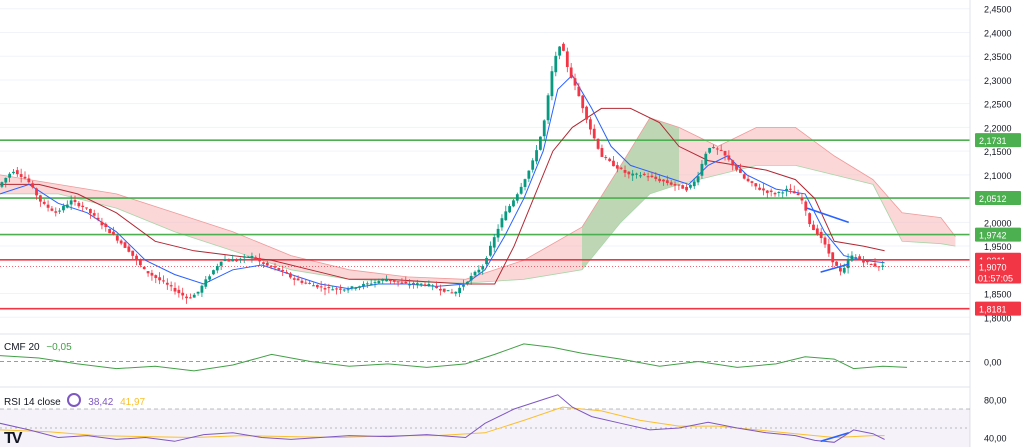 The height and width of the screenshot is (448, 1024). Describe the element at coordinates (993, 141) in the screenshot. I see `level-badge-label: 2,1731` at that location.